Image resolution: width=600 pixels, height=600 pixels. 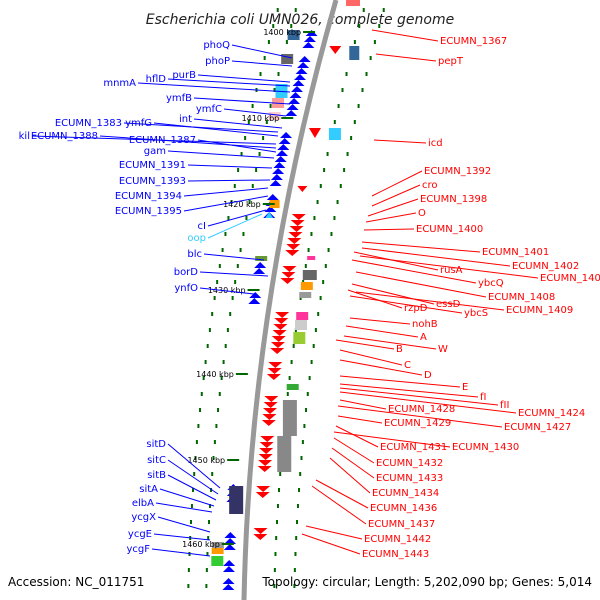 I want to click on right-gene-label: ECUMN_1436, so click(x=403, y=508).